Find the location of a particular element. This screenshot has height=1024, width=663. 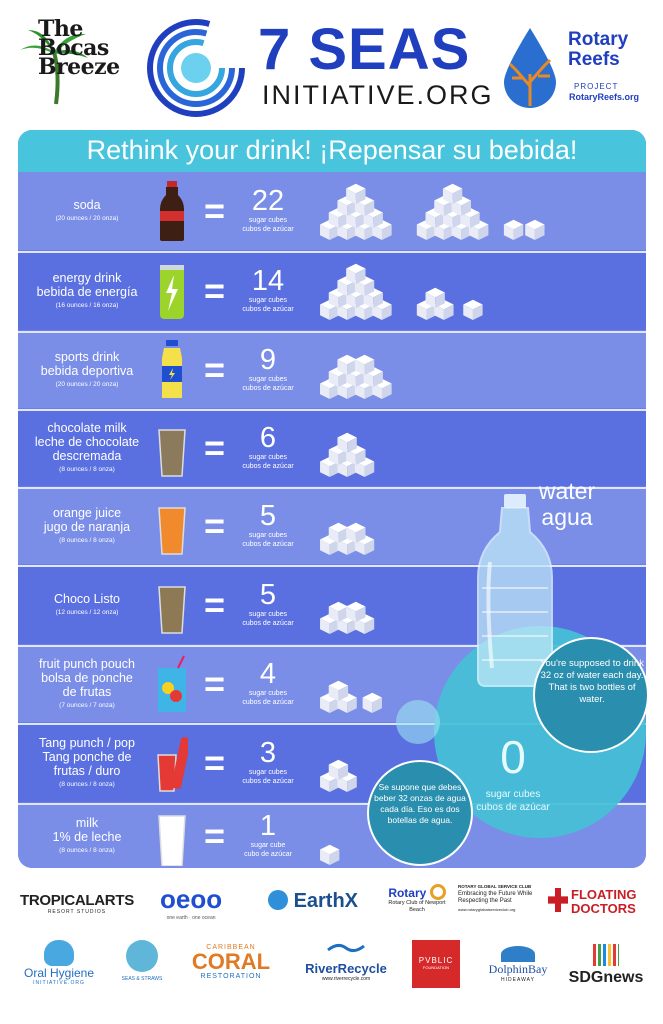

sugar-count: 14 sugar cubes cubos de azúcar is located at coordinates (268, 290).